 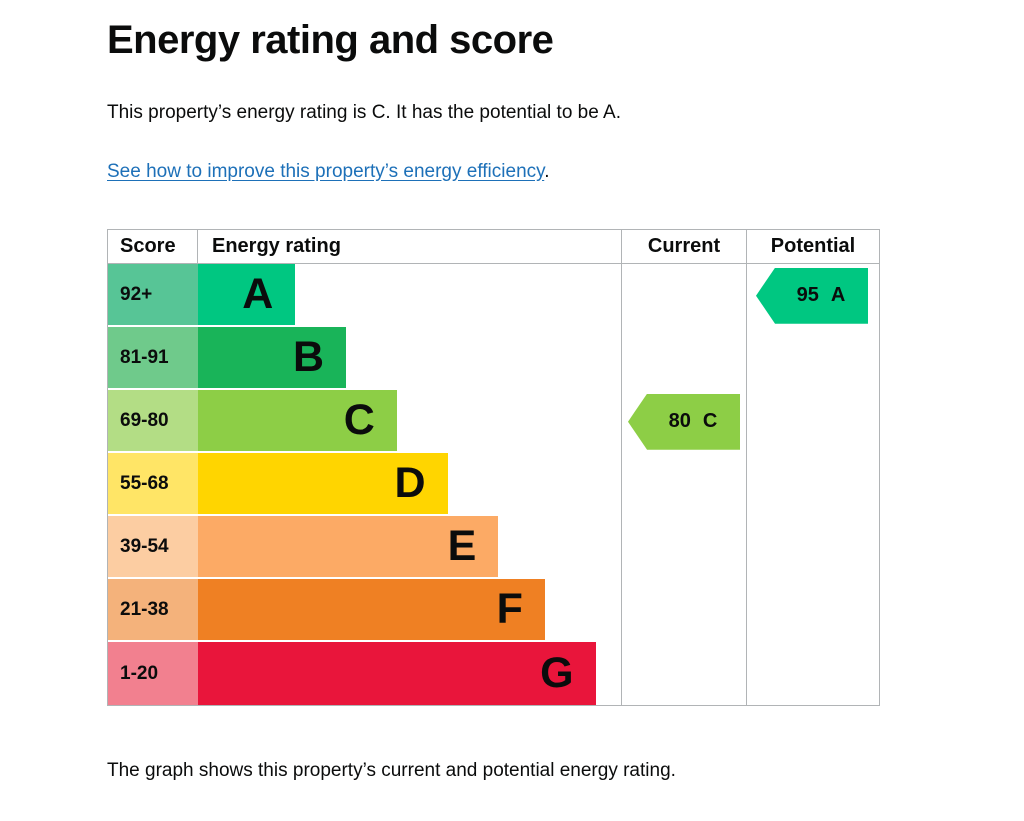 I want to click on band-bar-cell-c: C, so click(x=409, y=422).